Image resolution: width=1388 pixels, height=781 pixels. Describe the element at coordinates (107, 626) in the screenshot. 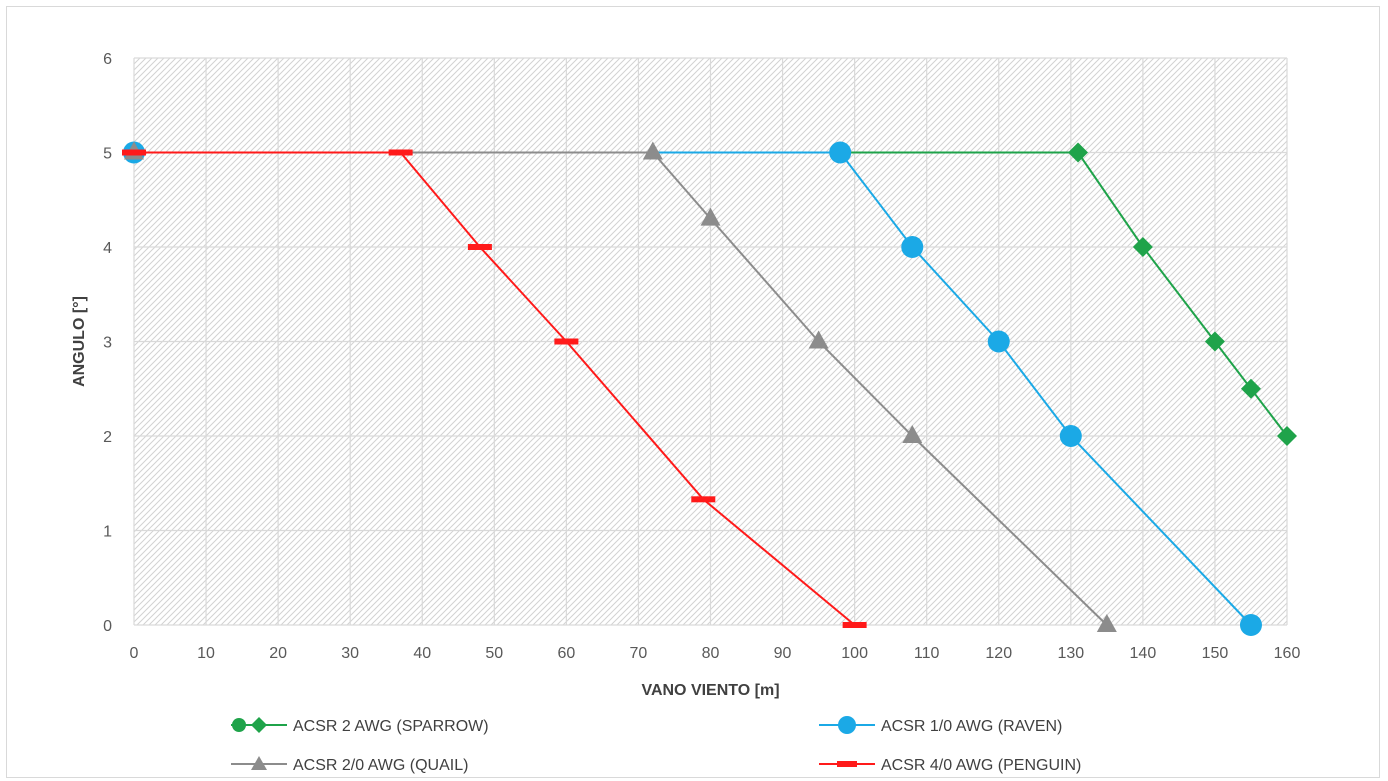

I see `y-tick-label: 0` at that location.